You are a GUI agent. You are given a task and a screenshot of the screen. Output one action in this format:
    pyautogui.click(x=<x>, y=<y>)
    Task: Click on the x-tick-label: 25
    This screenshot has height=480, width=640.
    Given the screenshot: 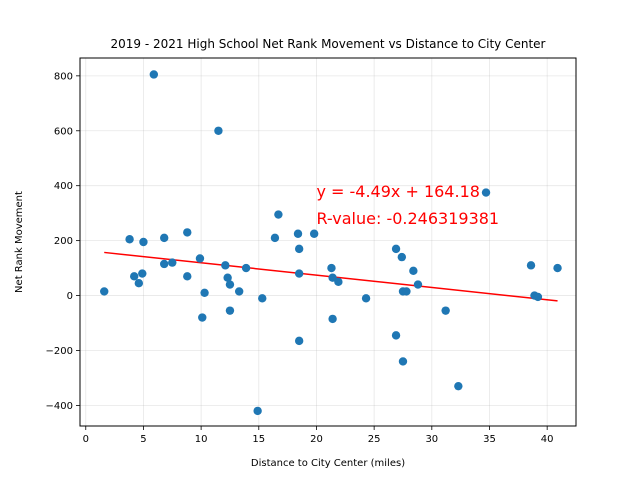 What is the action you would take?
    pyautogui.click(x=374, y=439)
    